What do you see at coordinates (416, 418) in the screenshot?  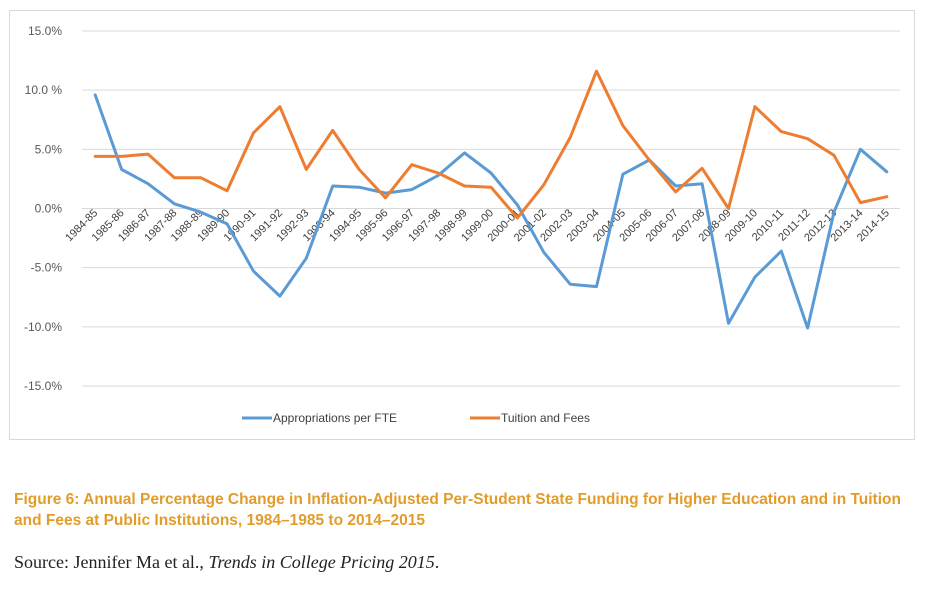 I see `legend: Appropriations per FTE Tuition and Fees` at bounding box center [416, 418].